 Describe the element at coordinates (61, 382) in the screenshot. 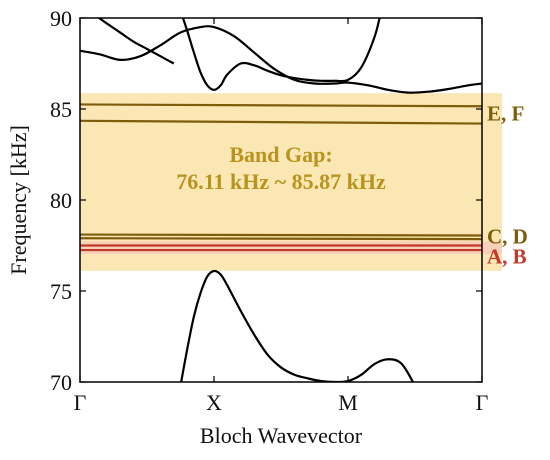

I see `y-tick-label: 70` at that location.